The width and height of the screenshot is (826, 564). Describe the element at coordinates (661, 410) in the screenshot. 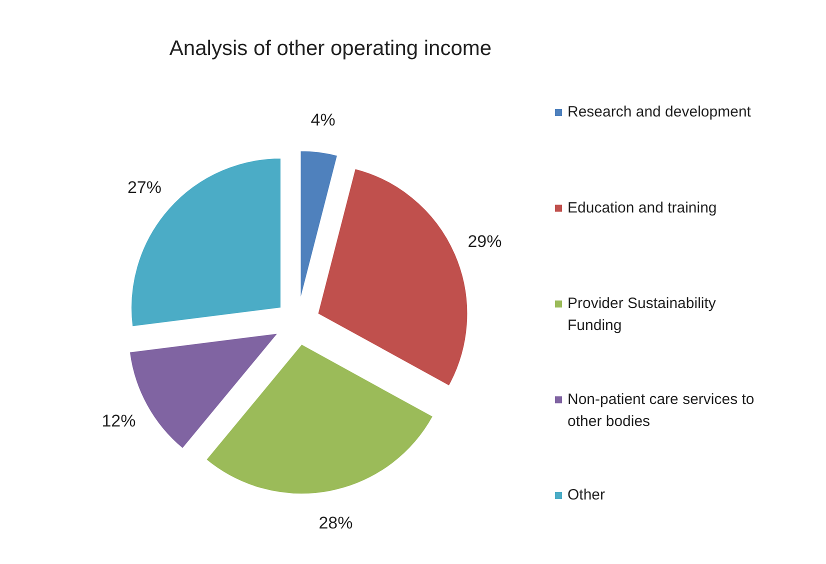

I see `legend-label: Non-patient care services to other bodies` at that location.